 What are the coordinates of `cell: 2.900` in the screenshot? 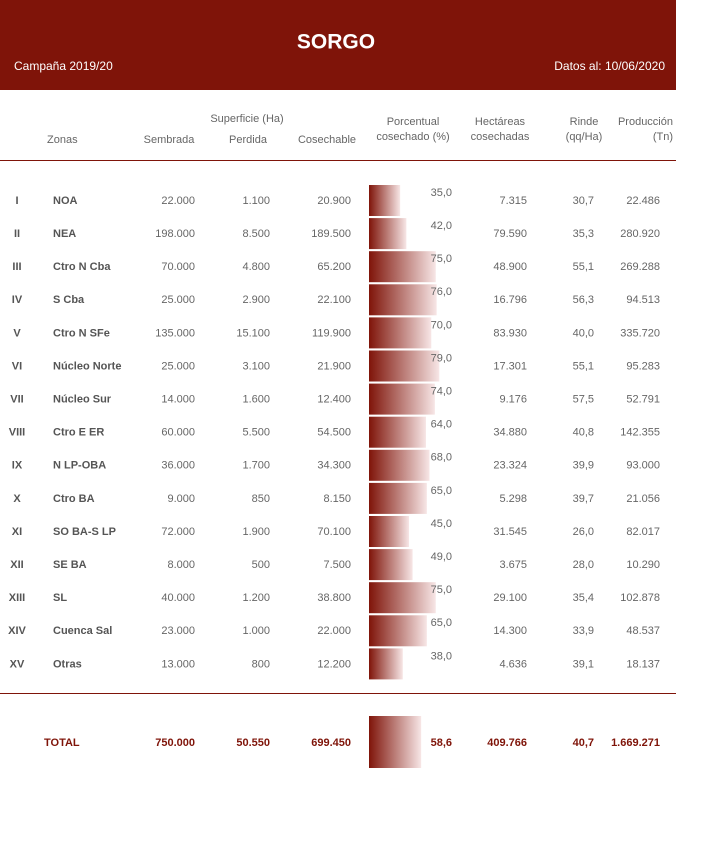 It's located at (256, 300).